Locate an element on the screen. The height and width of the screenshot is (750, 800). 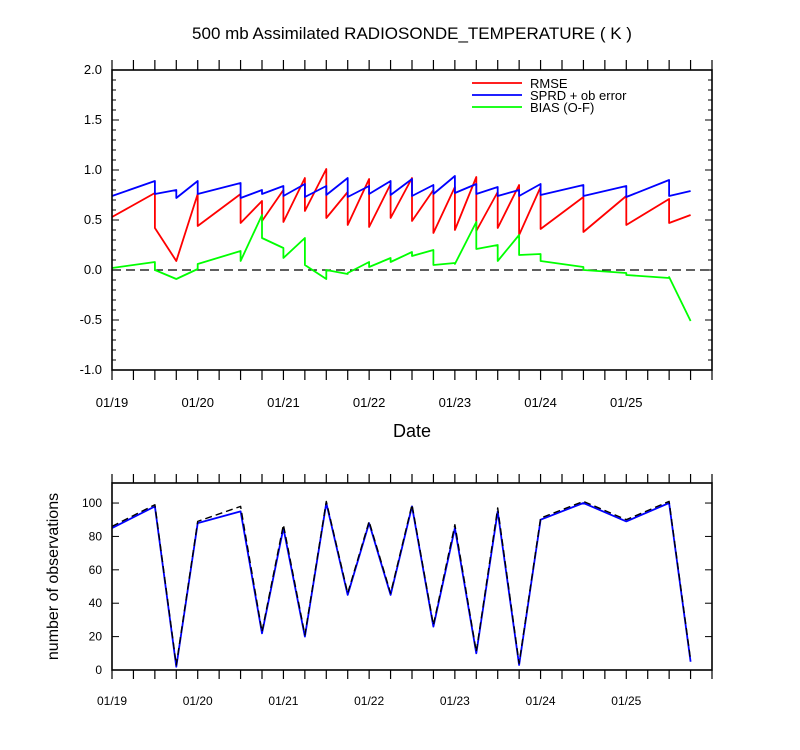
y-tick-label: 1.5 is located at coordinates (93, 119).